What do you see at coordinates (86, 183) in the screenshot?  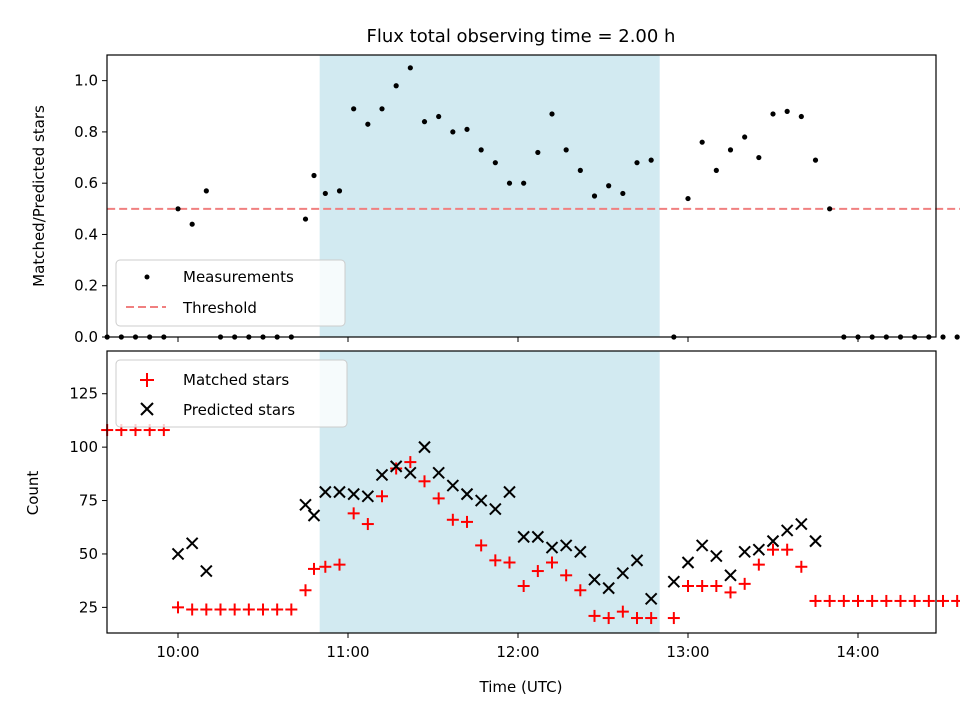 I see `top-y-tick-label: 0.6` at bounding box center [86, 183].